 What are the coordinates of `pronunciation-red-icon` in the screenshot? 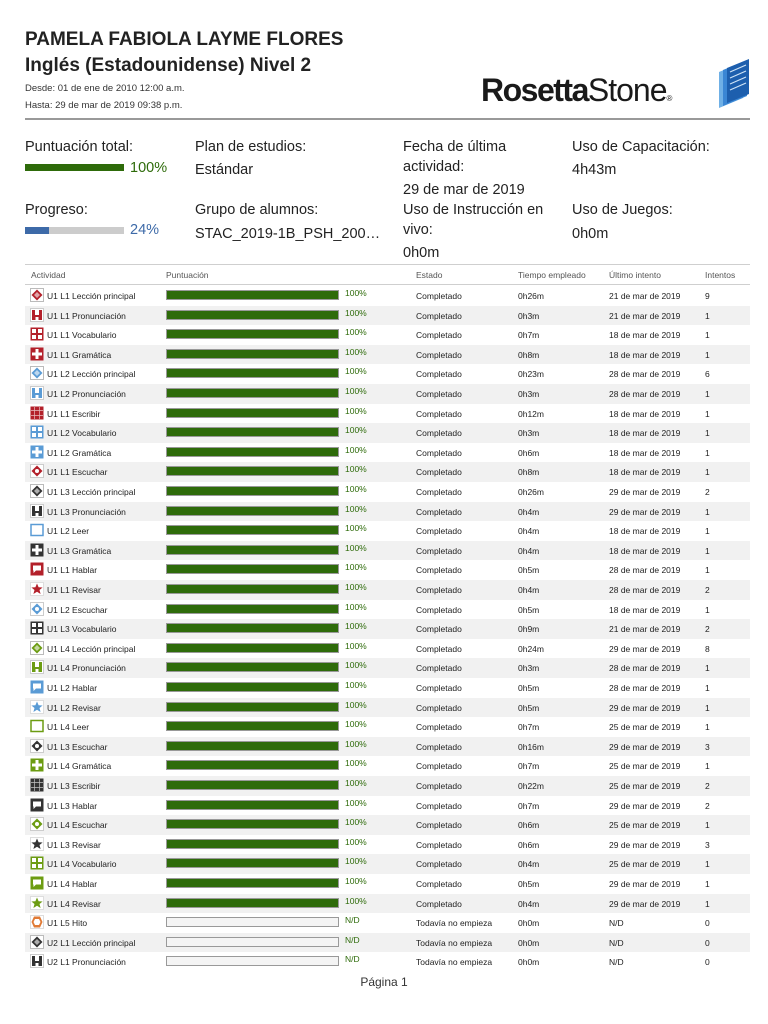 It's located at (37, 314).